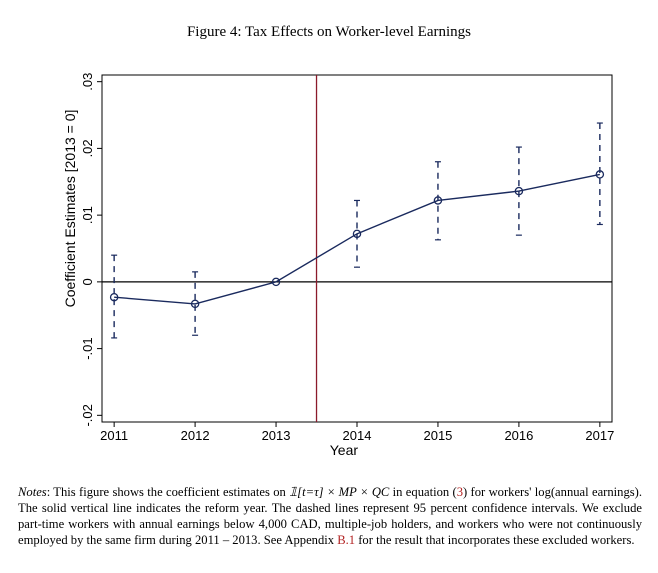 This screenshot has height=573, width=658. Describe the element at coordinates (87, 215) in the screenshot. I see `y-tick-label: .01` at that location.